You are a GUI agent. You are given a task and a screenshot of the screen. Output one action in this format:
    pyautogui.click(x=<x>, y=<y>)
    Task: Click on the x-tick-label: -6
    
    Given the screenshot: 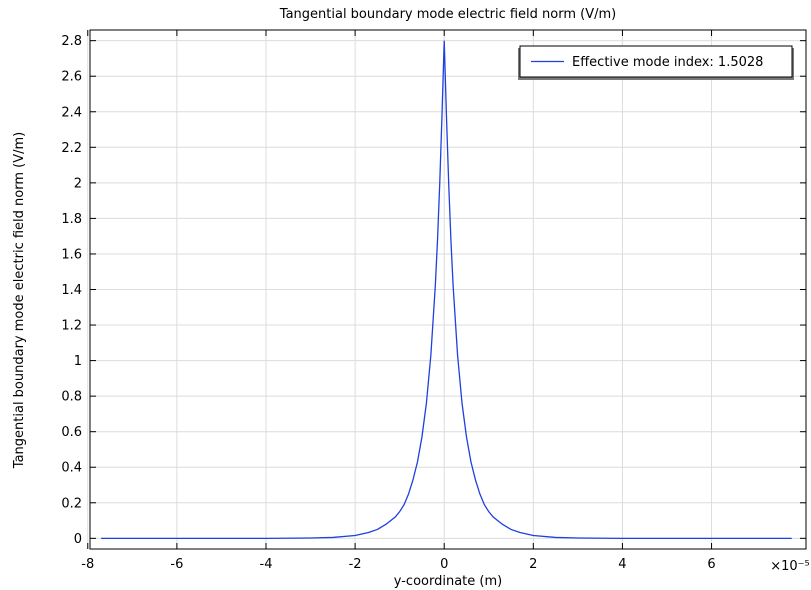 What is the action you would take?
    pyautogui.click(x=176, y=564)
    